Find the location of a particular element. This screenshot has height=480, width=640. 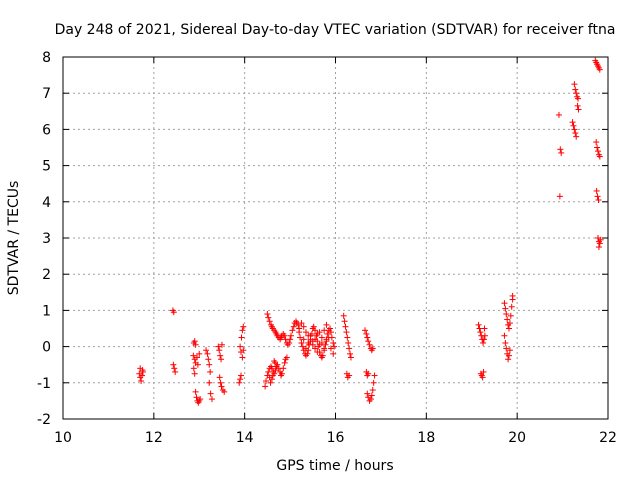

x-tick-label: 22 is located at coordinates (608, 438).